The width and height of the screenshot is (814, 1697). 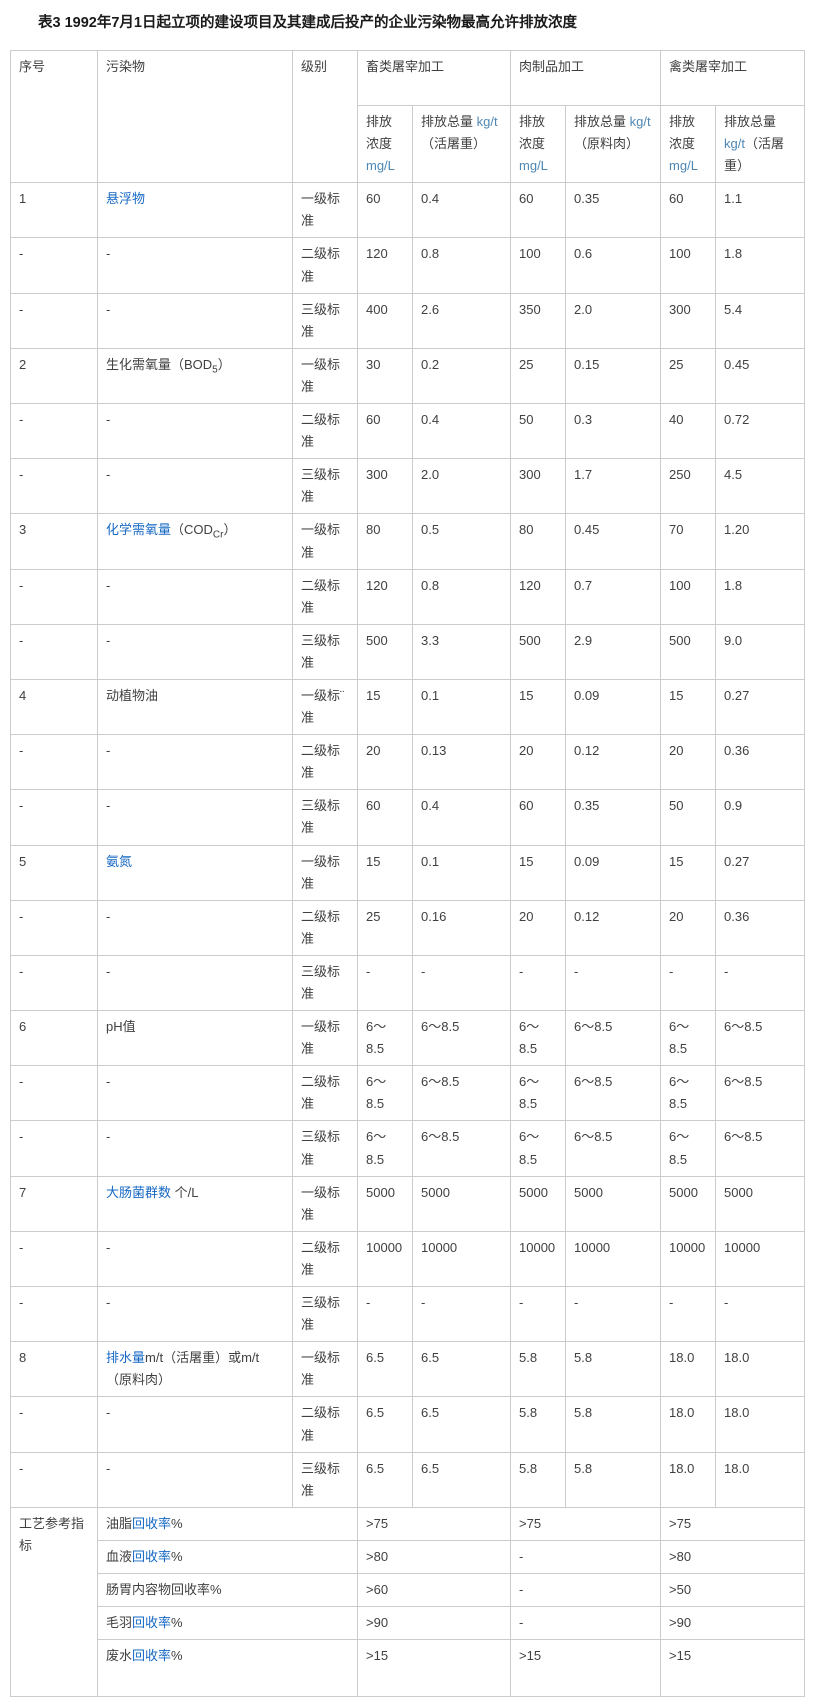 What do you see at coordinates (54, 1369) in the screenshot?
I see `row-seq-cell: 8` at bounding box center [54, 1369].